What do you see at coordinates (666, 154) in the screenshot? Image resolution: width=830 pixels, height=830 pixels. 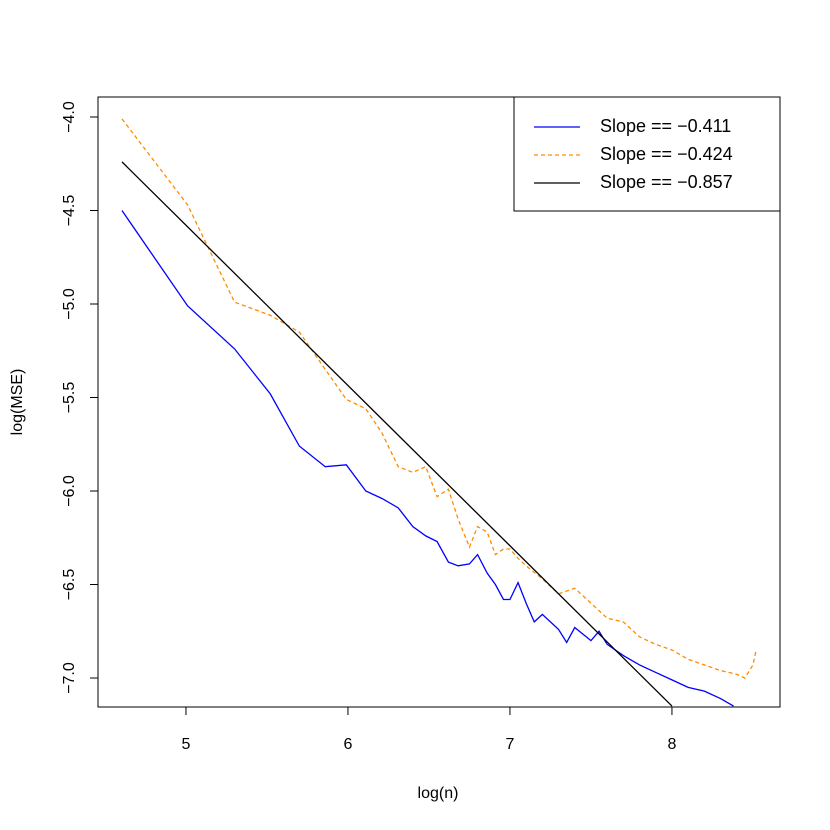 I see `legend-label: Slope == −0.424` at bounding box center [666, 154].